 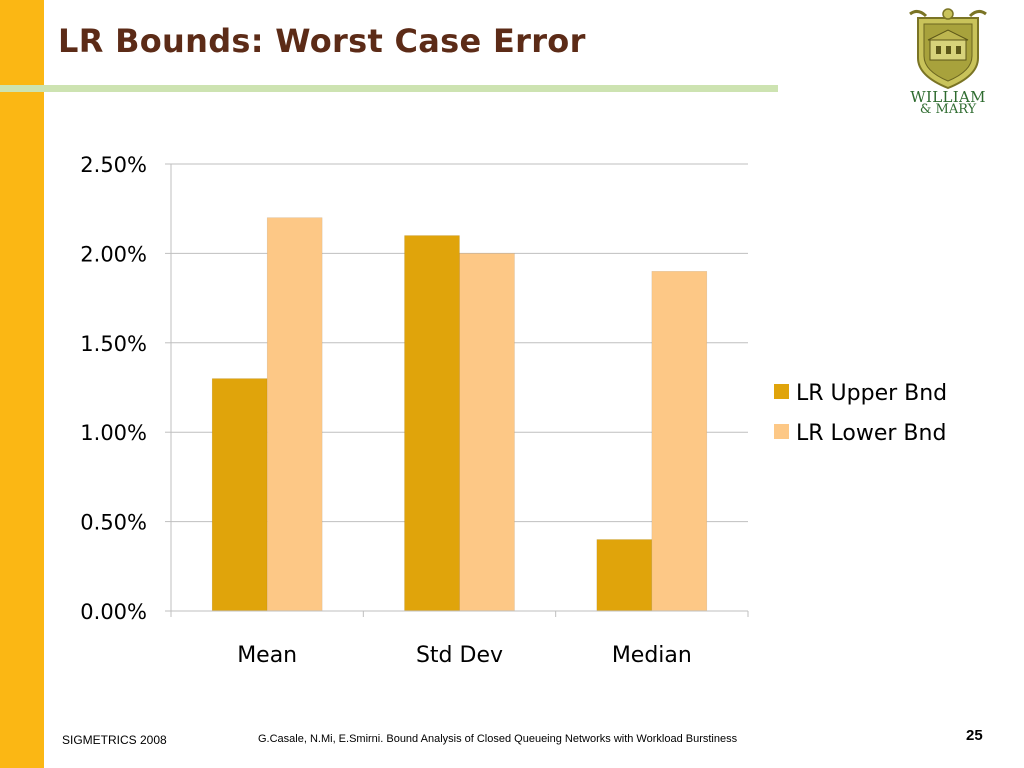 What do you see at coordinates (948, 49) in the screenshot?
I see `college-crest-logo` at bounding box center [948, 49].